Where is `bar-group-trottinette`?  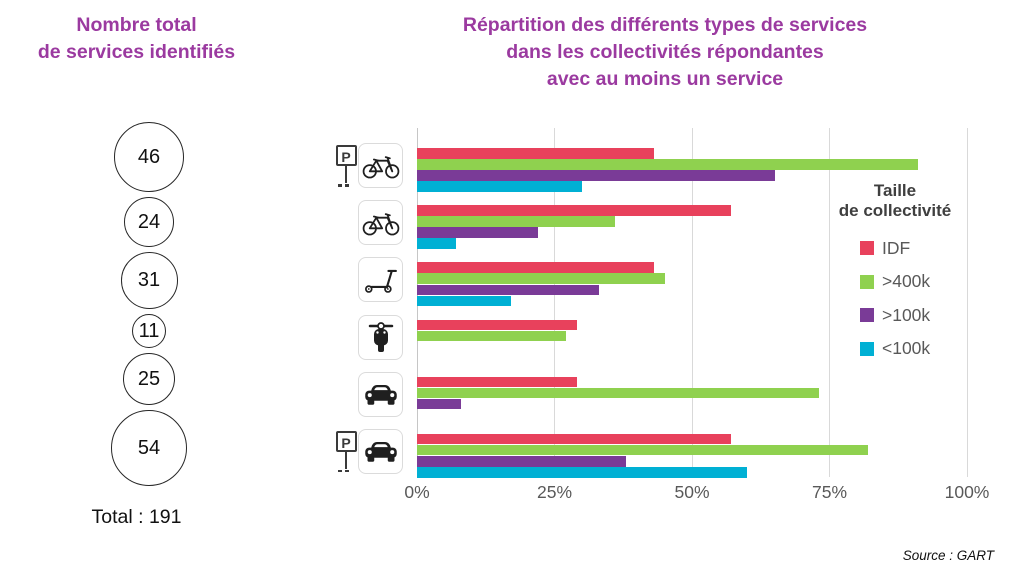 bar-group-trottinette is located at coordinates (662, 280).